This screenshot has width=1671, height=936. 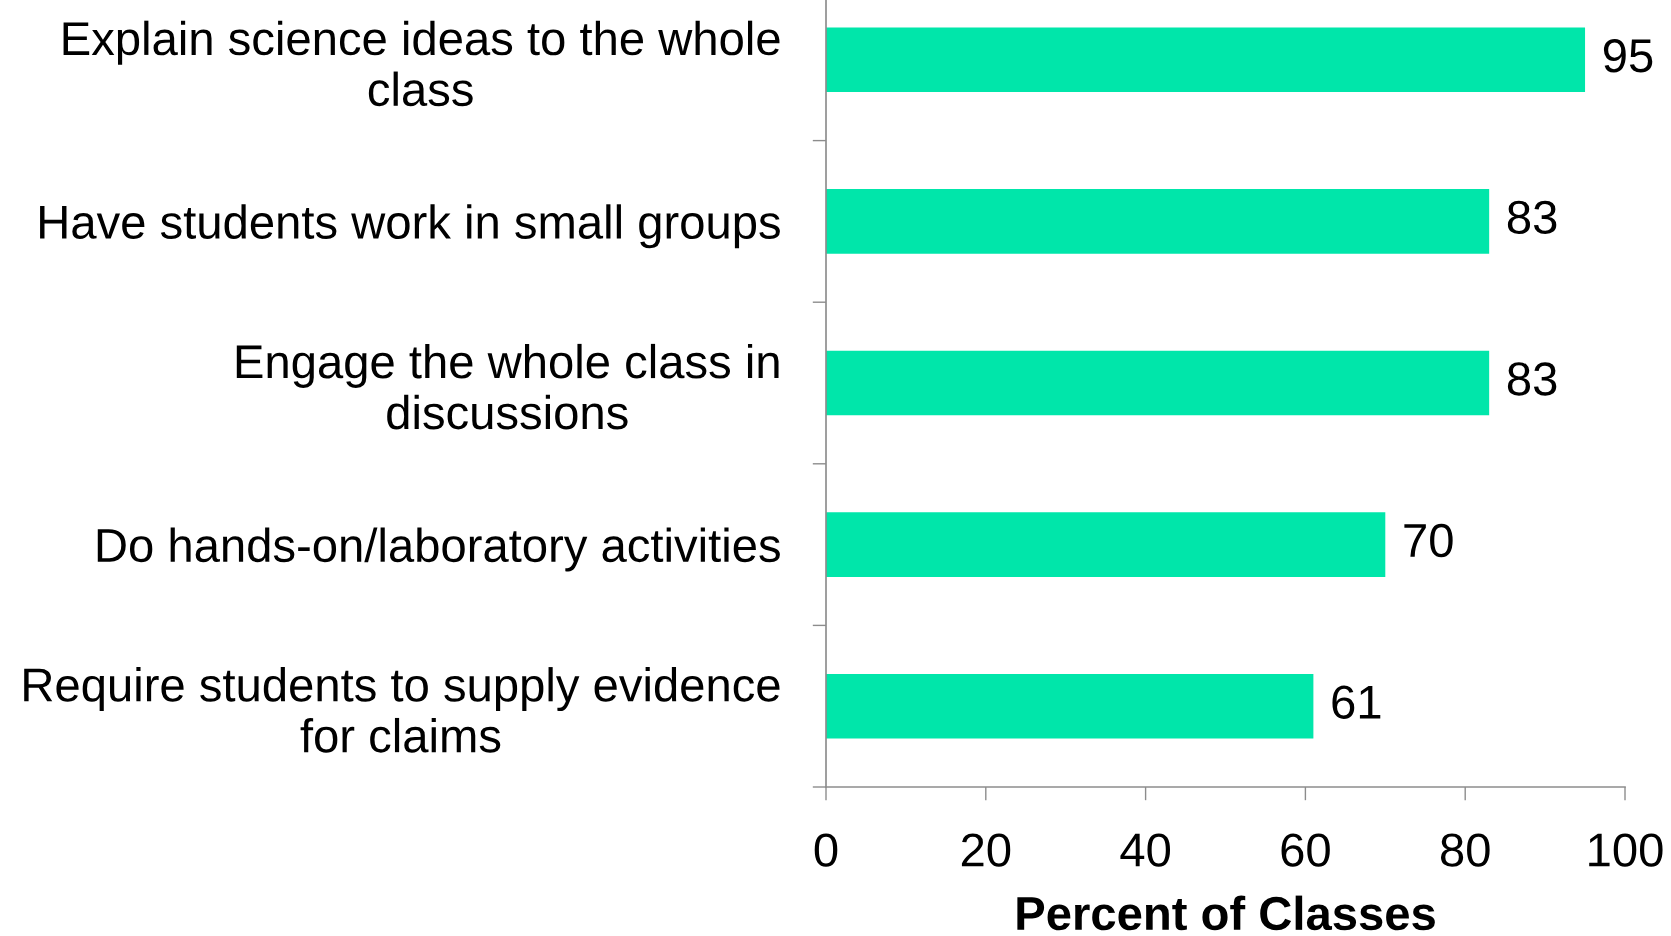 What do you see at coordinates (410, 226) in the screenshot?
I see `y-tick-label: Have students work in small groups` at bounding box center [410, 226].